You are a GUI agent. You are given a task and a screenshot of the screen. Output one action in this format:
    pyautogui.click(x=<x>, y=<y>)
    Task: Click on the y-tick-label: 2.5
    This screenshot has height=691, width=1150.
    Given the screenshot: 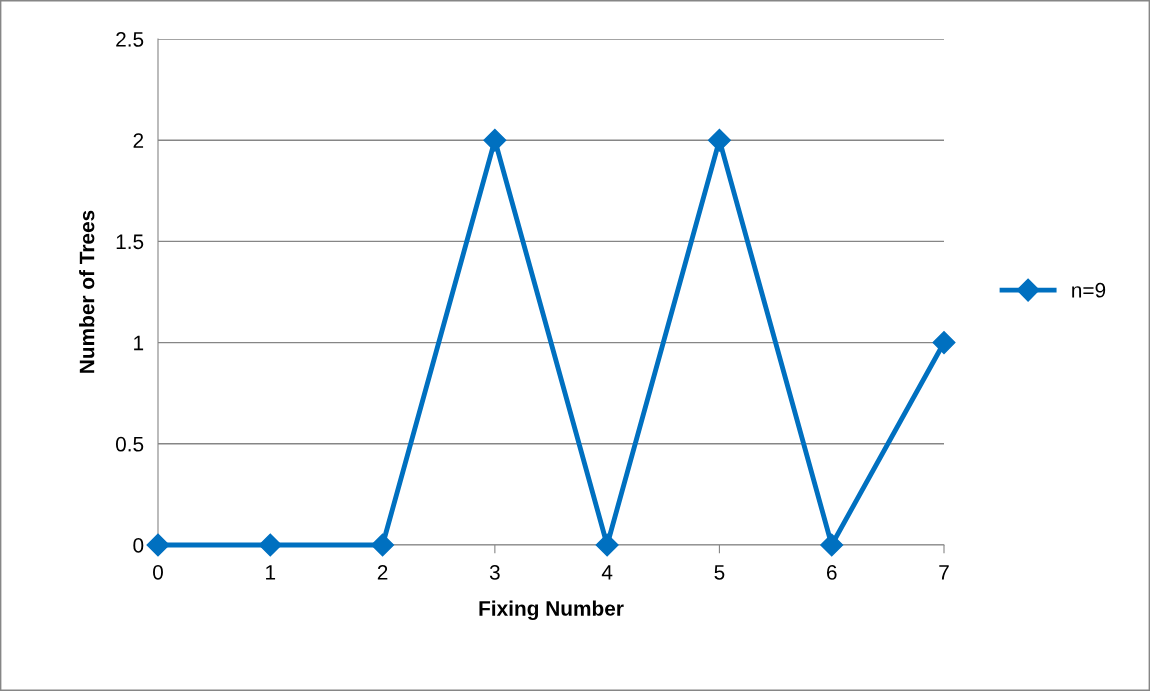 What is the action you would take?
    pyautogui.click(x=130, y=39)
    